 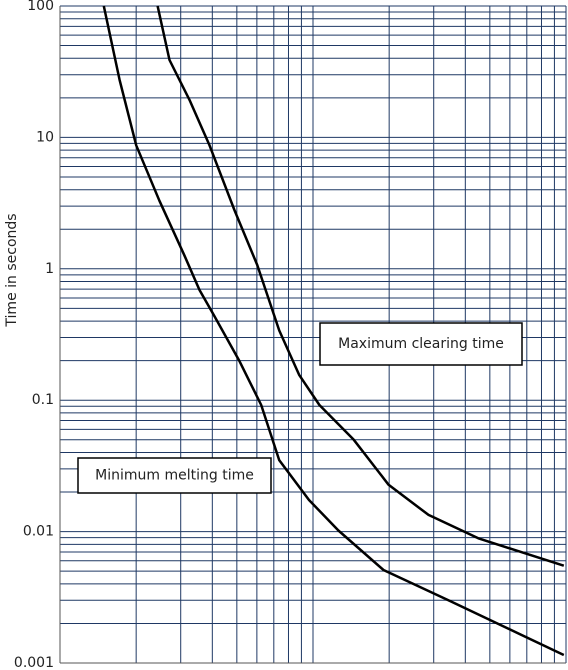 I want to click on annotation: Minimum melting time, so click(x=174, y=476).